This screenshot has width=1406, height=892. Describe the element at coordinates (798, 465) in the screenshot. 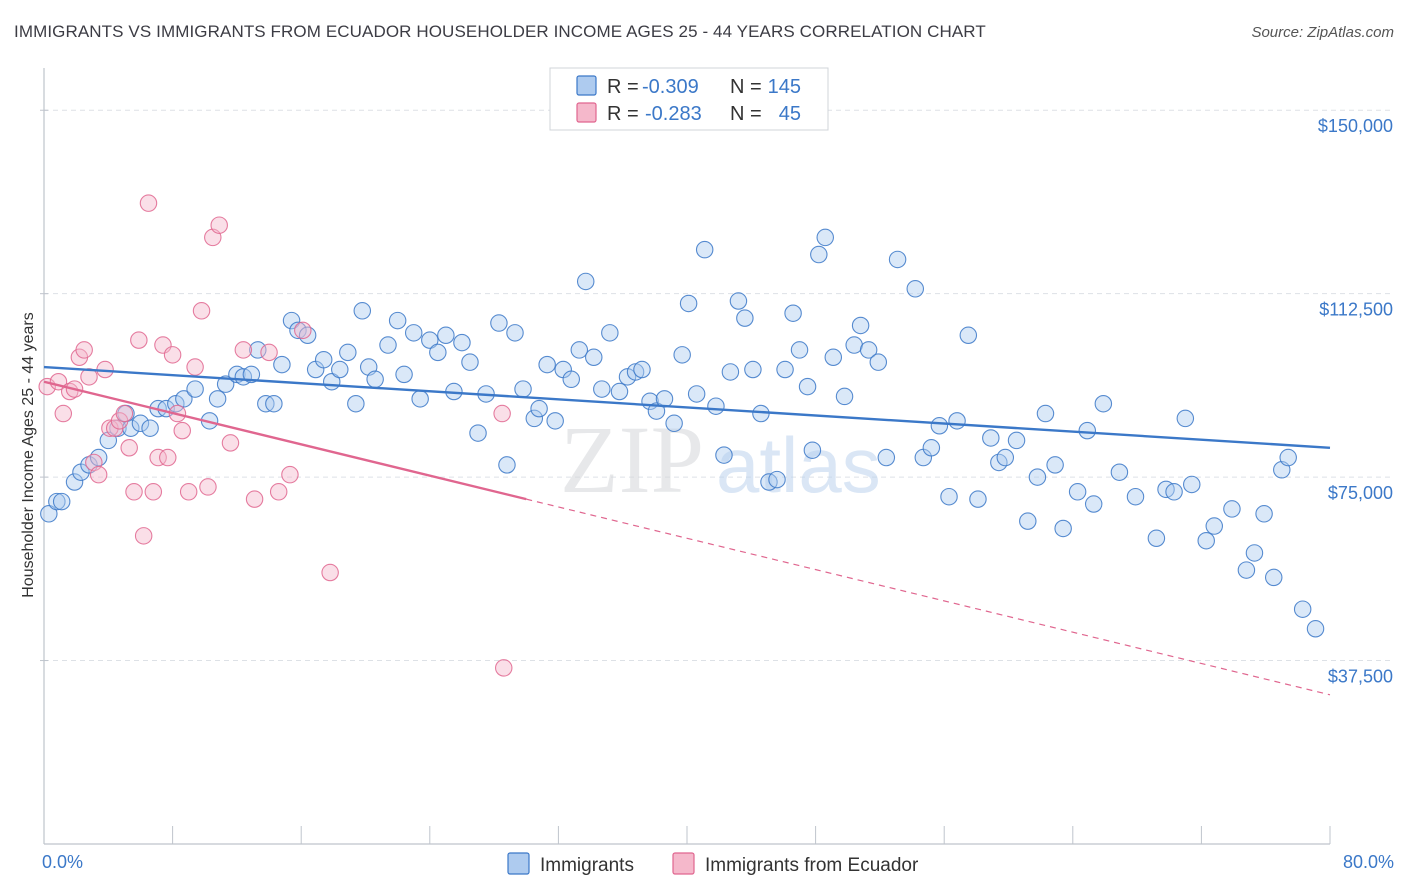

I see `watermark-atlas: atlas` at that location.